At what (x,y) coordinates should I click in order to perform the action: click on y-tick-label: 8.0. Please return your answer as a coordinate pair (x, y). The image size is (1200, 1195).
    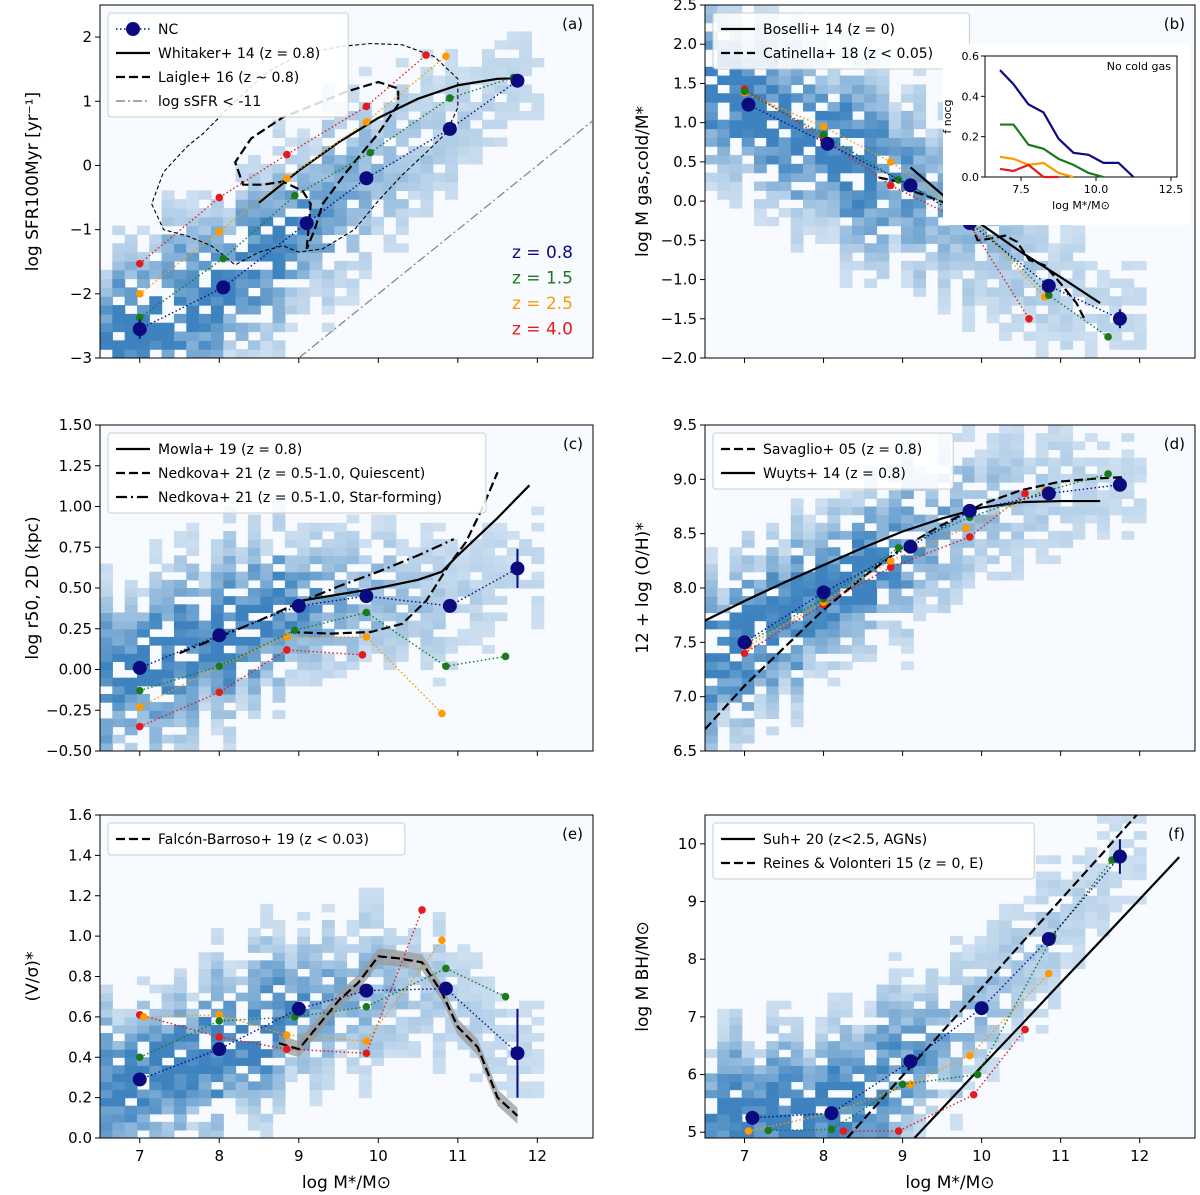
    Looking at the image, I should click on (685, 588).